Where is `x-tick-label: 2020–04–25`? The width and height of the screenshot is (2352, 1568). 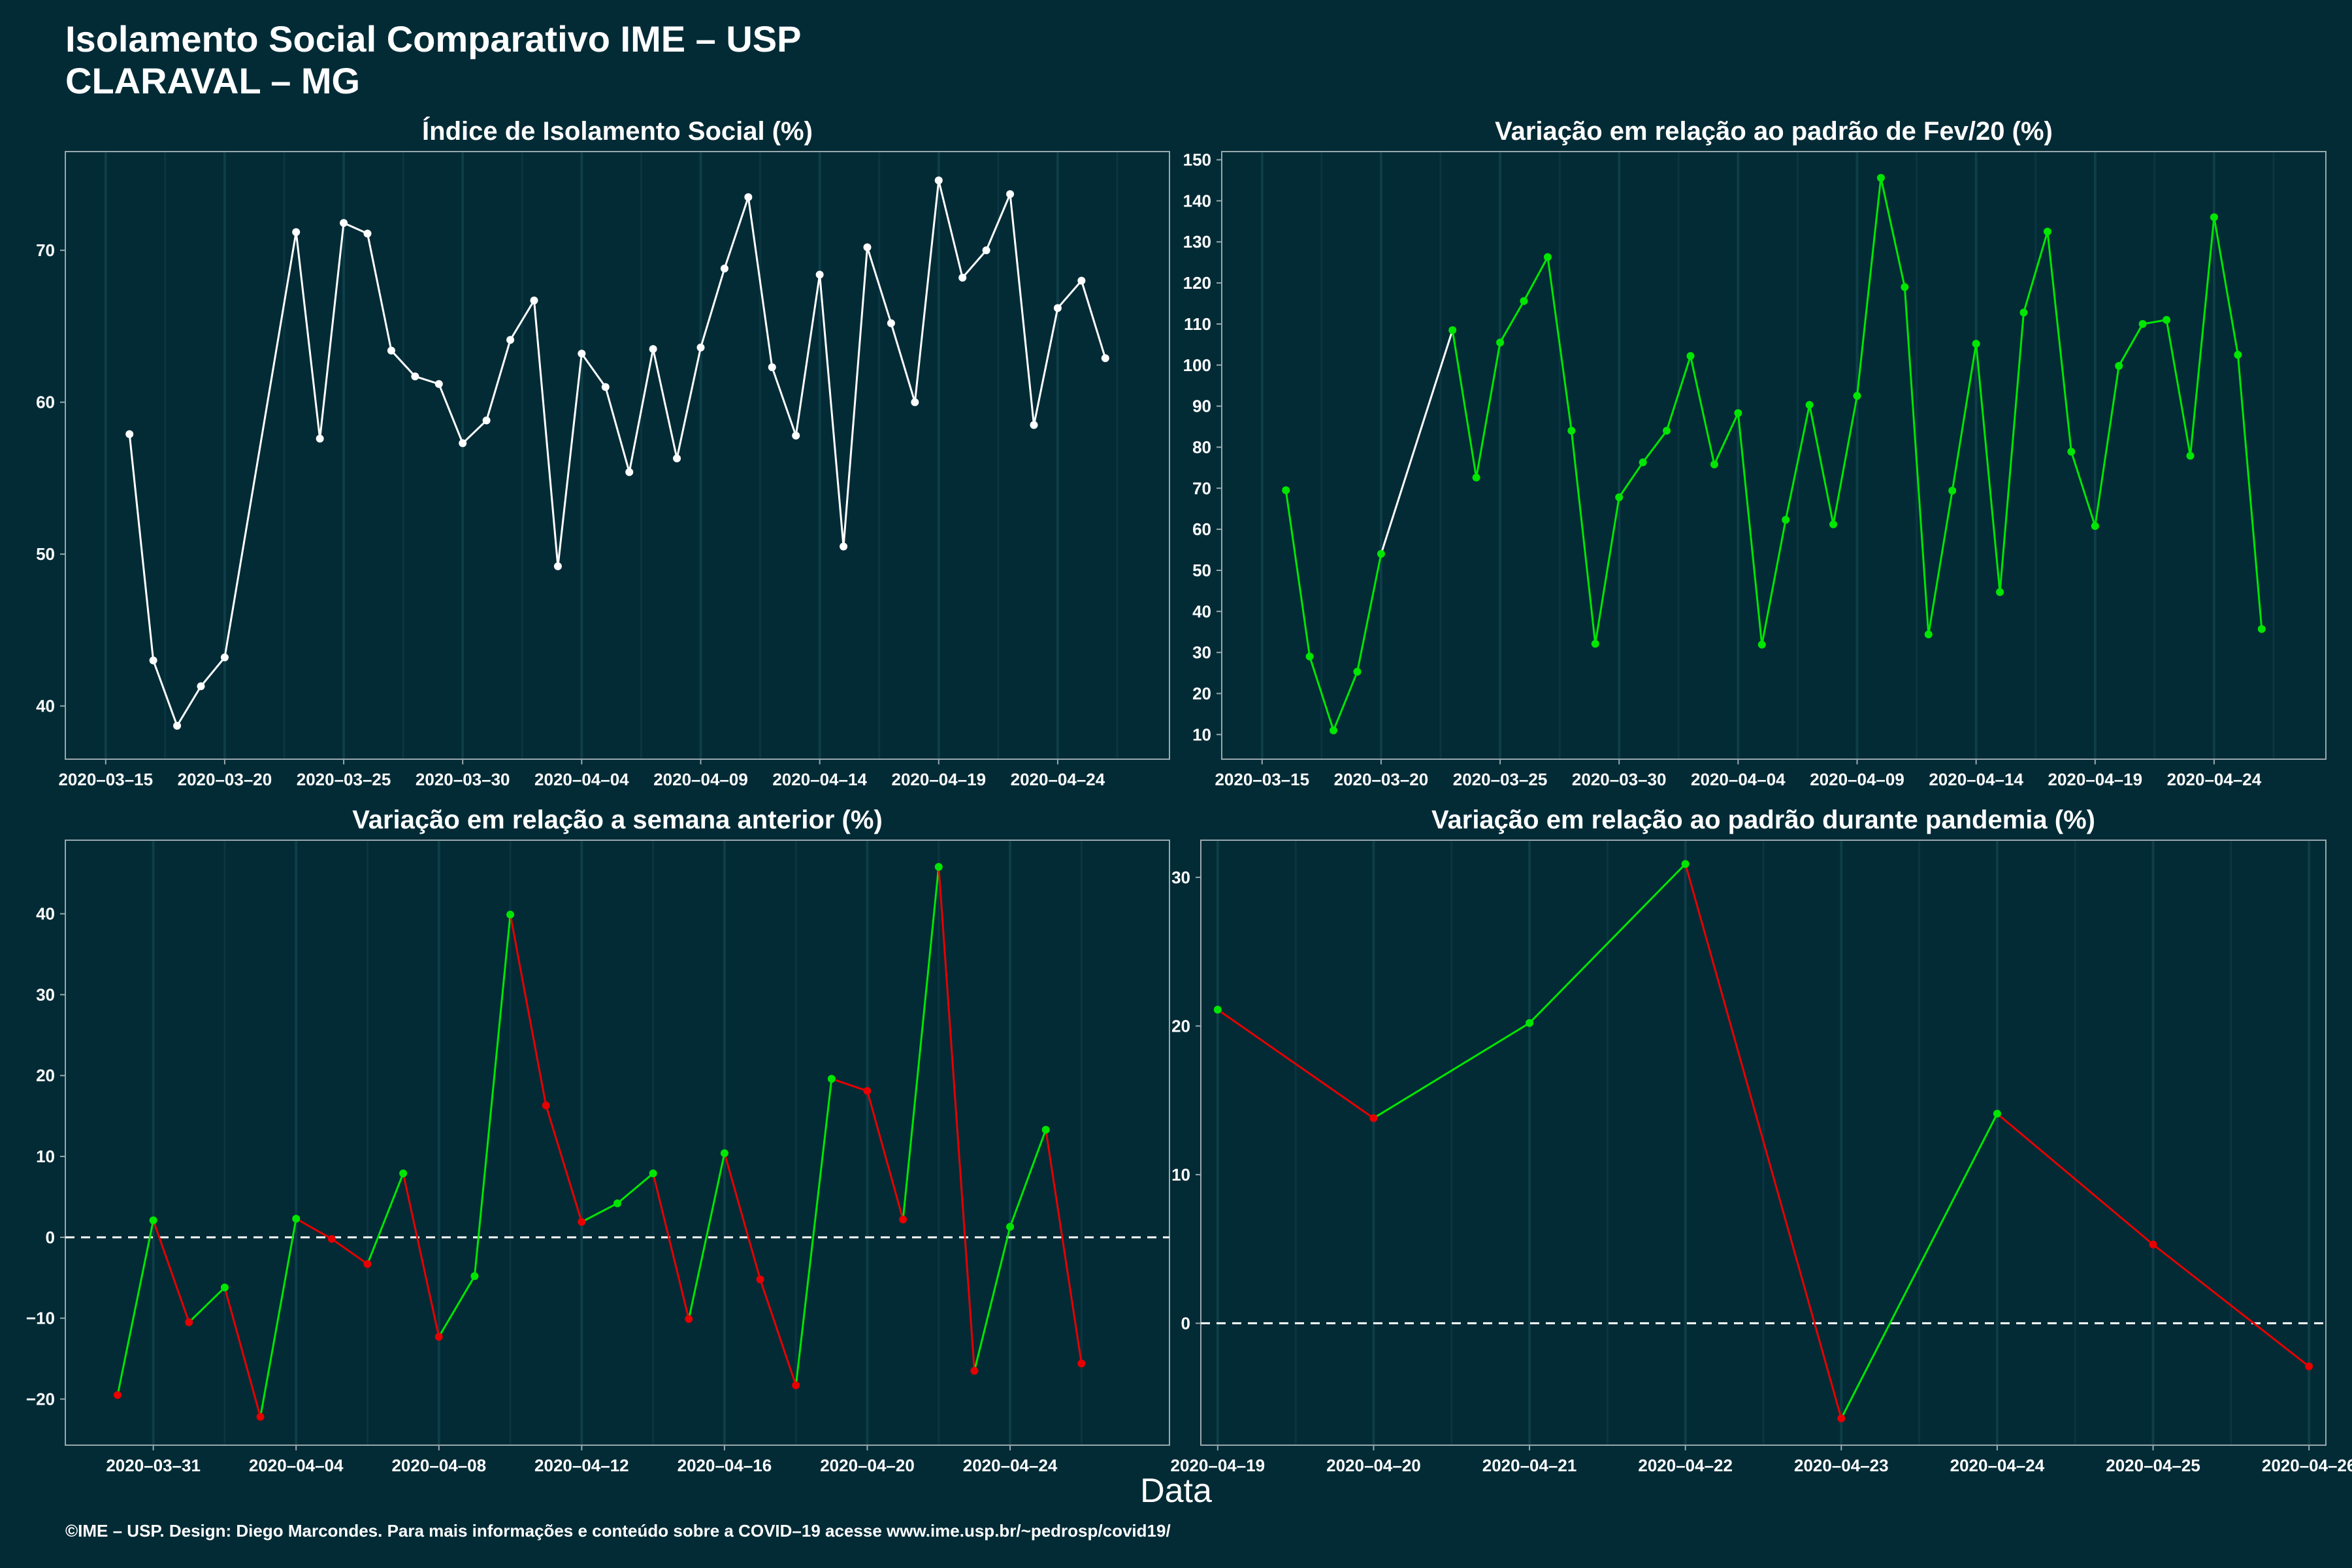
x-tick-label: 2020–04–25 is located at coordinates (2153, 1465).